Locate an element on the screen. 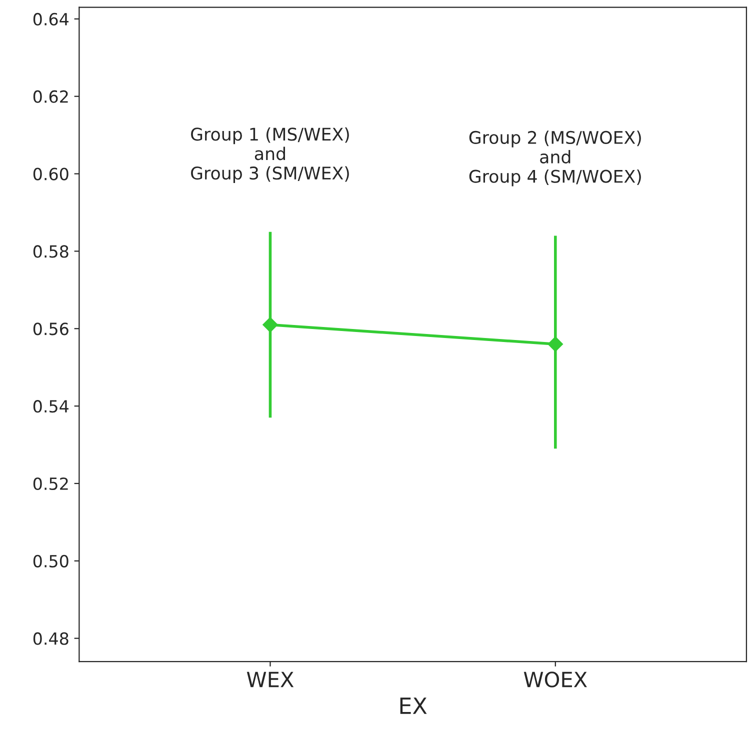 The height and width of the screenshot is (731, 754). x-axis-title: EX is located at coordinates (413, 706).